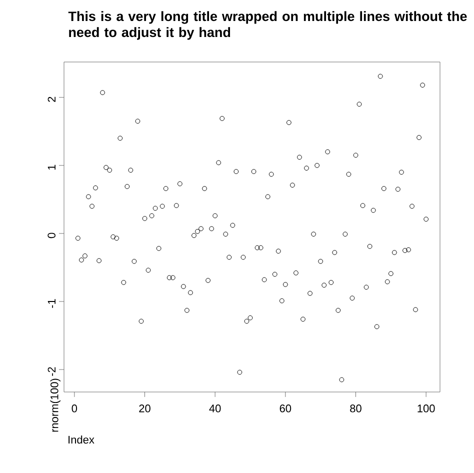  What do you see at coordinates (52, 371) in the screenshot?
I see `y-tick-label: -2` at bounding box center [52, 371].